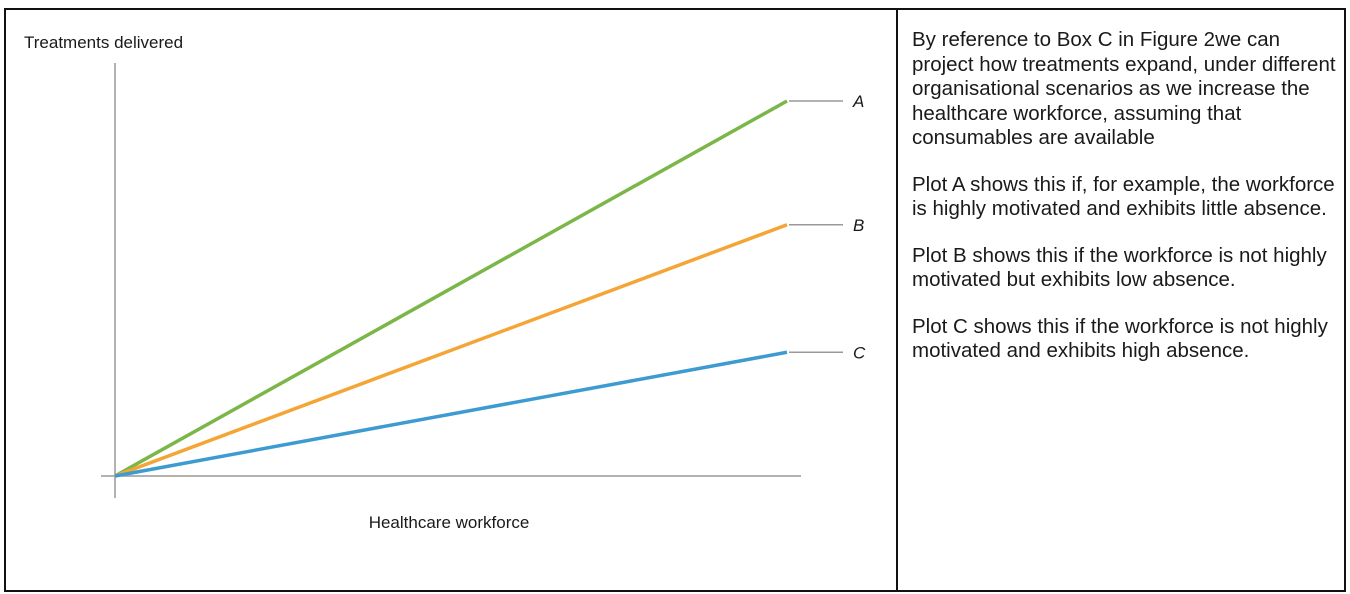  Describe the element at coordinates (858, 225) in the screenshot. I see `series-label-b: B` at that location.